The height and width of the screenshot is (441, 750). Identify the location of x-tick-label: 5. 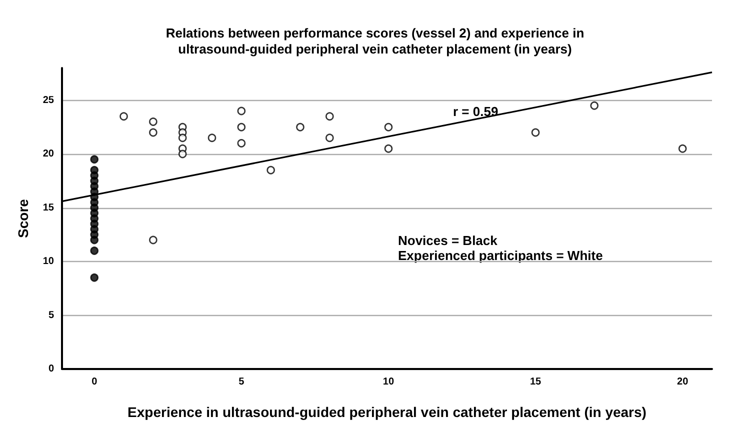
(241, 382).